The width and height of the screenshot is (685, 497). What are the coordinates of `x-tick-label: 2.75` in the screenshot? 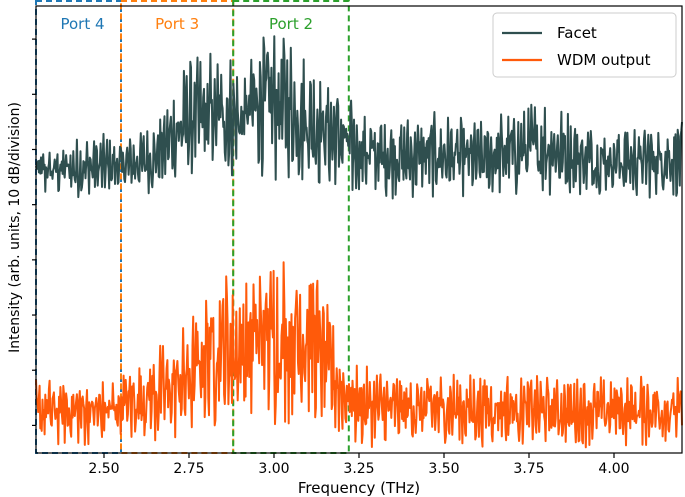 It's located at (188, 469).